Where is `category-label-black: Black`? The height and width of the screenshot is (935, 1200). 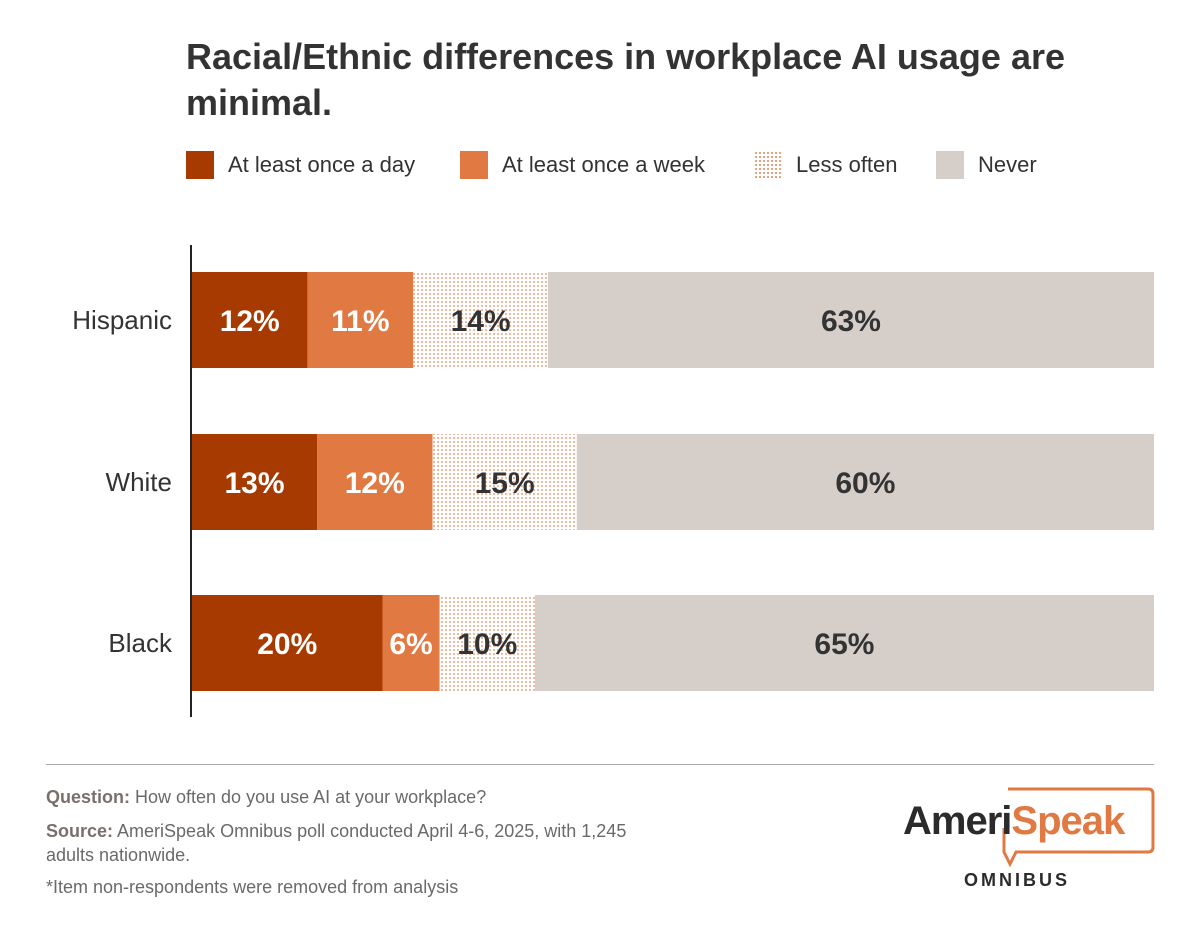
category-label-black: Black is located at coordinates (140, 643).